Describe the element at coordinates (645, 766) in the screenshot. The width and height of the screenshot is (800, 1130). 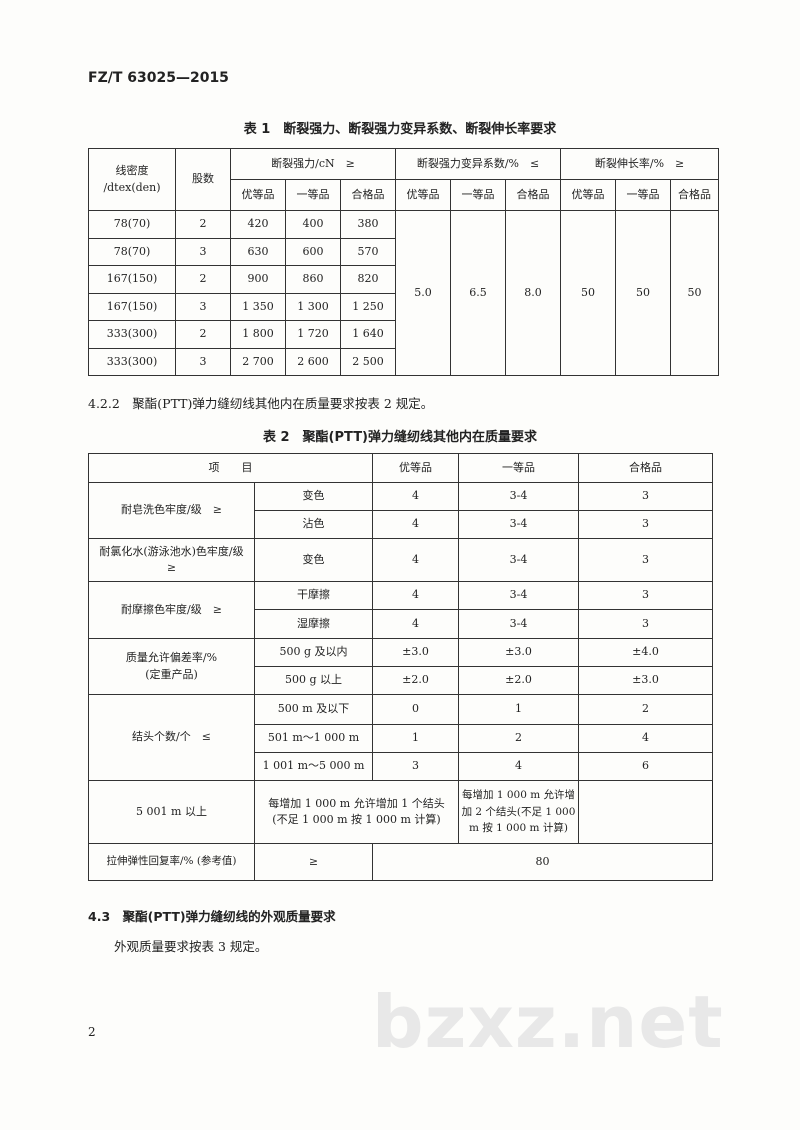
I see `cell: 6` at that location.